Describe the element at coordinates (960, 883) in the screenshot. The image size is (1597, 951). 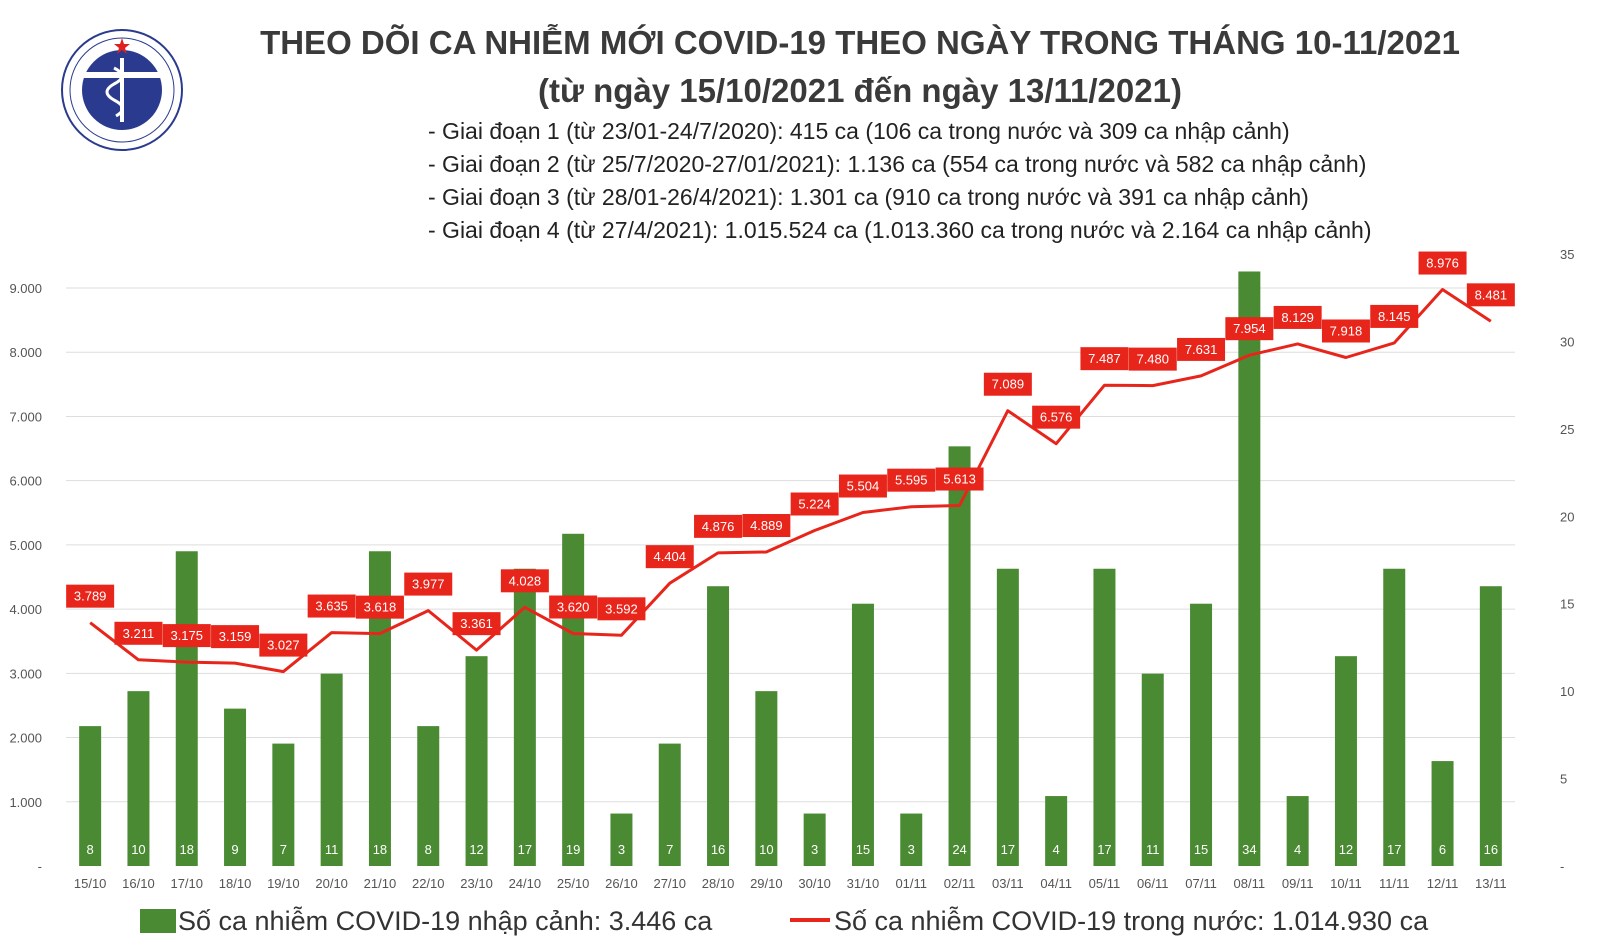
I see `x-tick-label: 02/11` at that location.